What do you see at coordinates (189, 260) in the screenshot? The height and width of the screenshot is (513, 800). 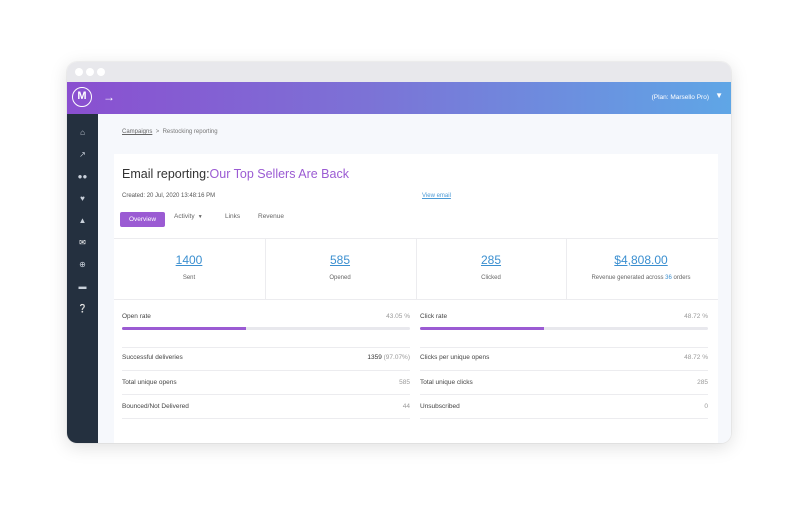 I see `stat-sent-value: 1400` at bounding box center [189, 260].